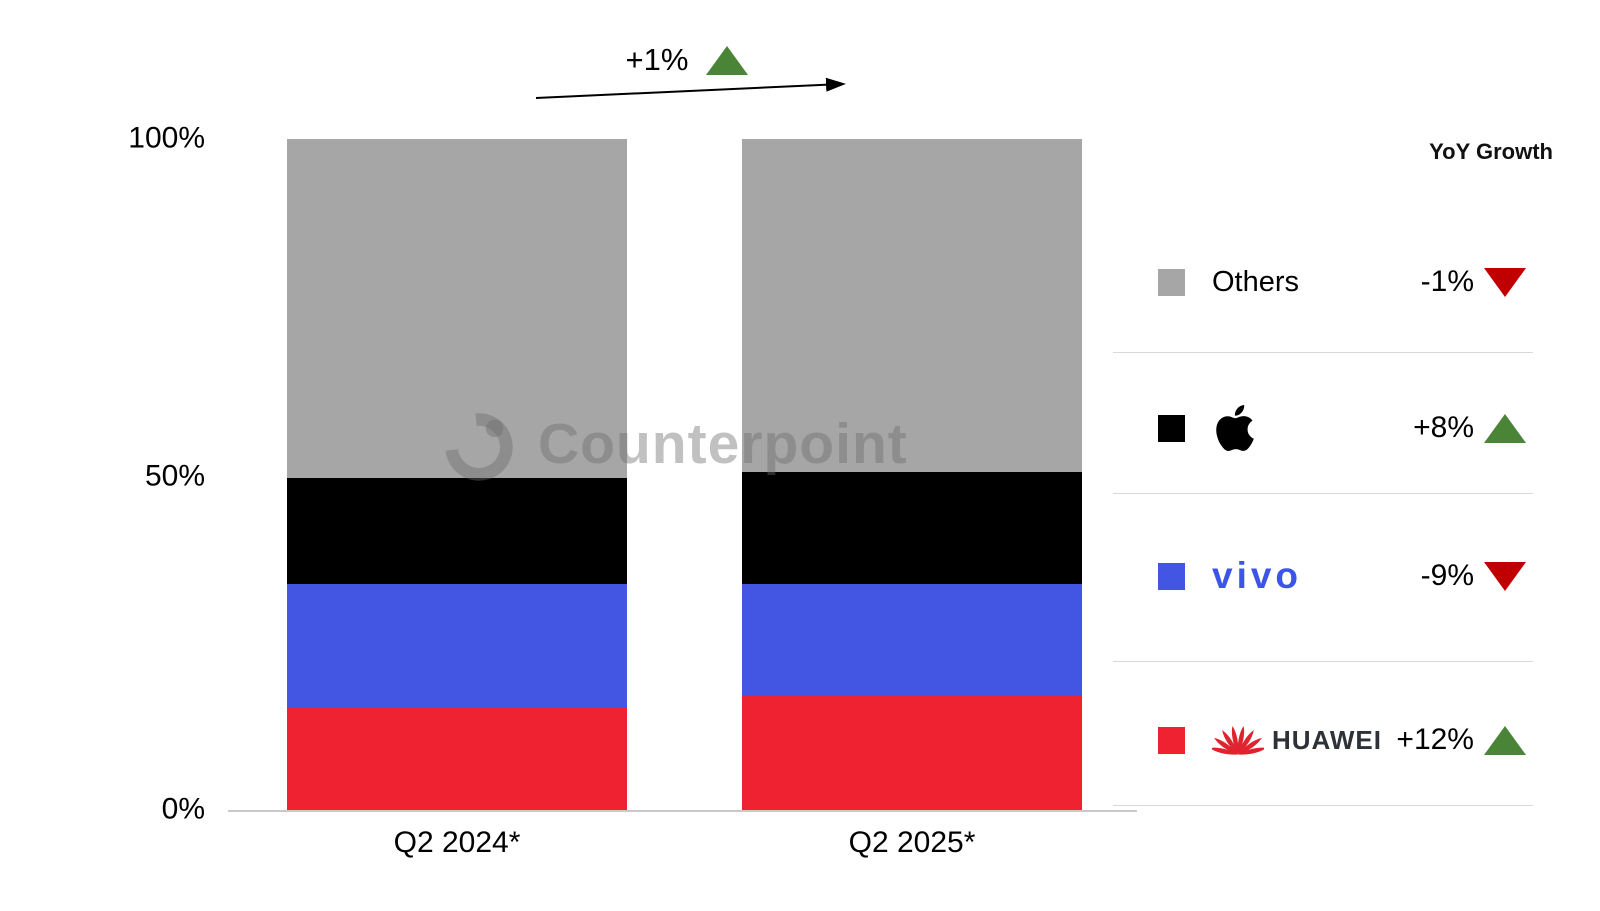 This screenshot has height=911, width=1600. Describe the element at coordinates (1491, 151) in the screenshot. I see `yoy-growth-header: YoY Growth` at that location.